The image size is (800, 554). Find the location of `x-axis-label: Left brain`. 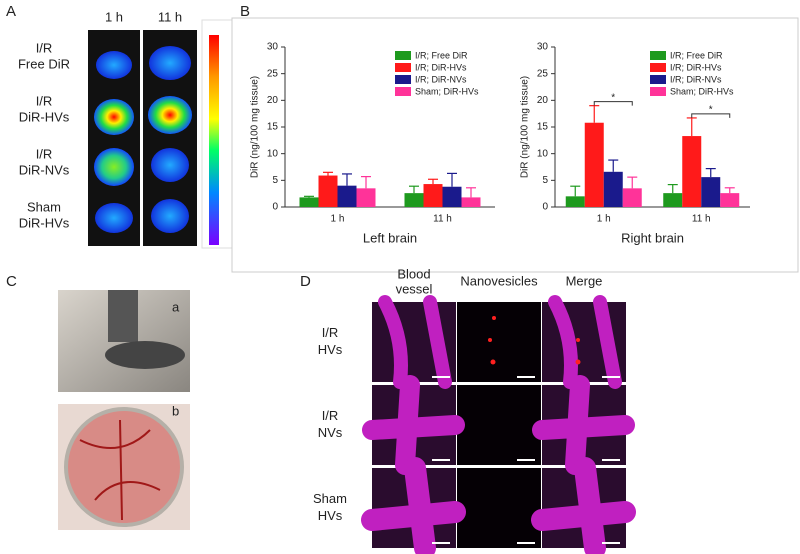

x-axis-label: Left brain is located at coordinates (390, 237).